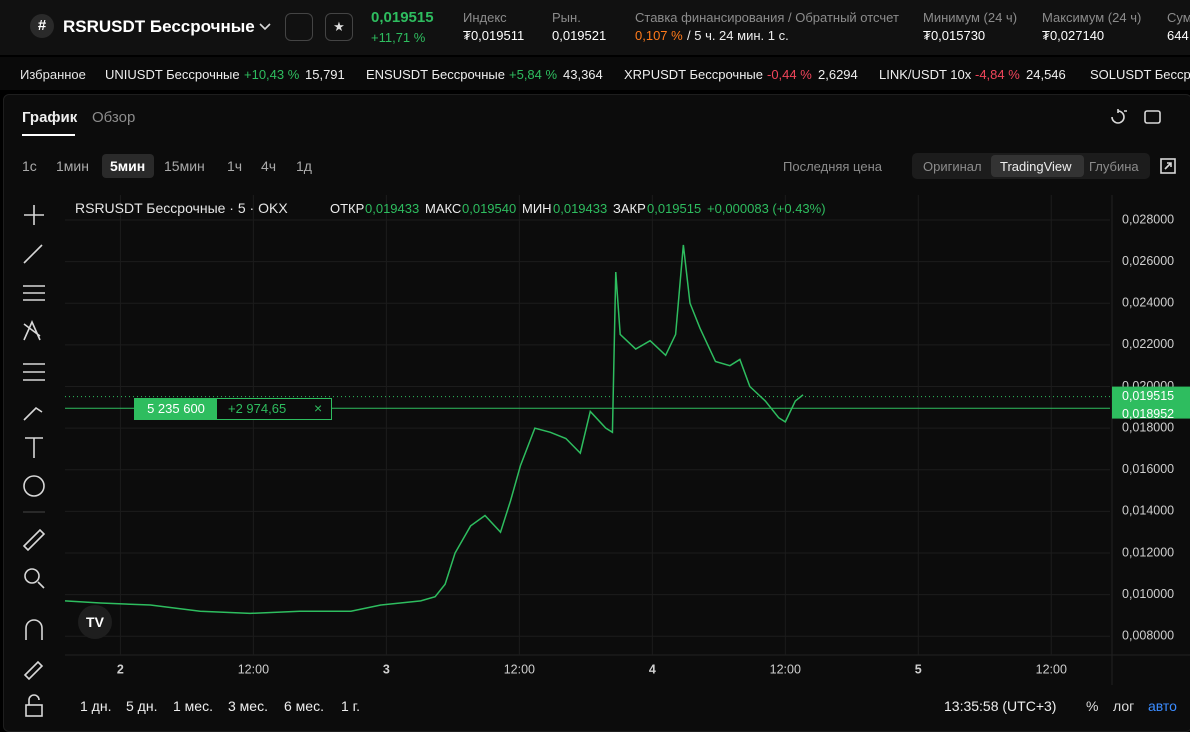 This screenshot has height=732, width=1190. I want to click on y-tick-label: 0,010000, so click(1148, 594).